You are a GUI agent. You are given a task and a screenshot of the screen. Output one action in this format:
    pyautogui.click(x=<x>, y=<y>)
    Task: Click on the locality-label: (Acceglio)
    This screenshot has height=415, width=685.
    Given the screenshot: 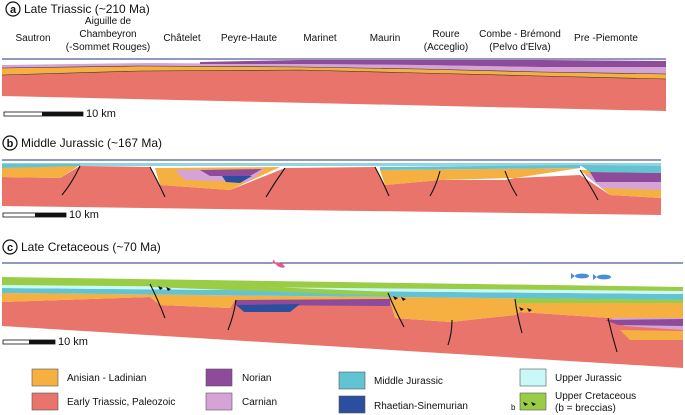 What is the action you would take?
    pyautogui.click(x=446, y=47)
    